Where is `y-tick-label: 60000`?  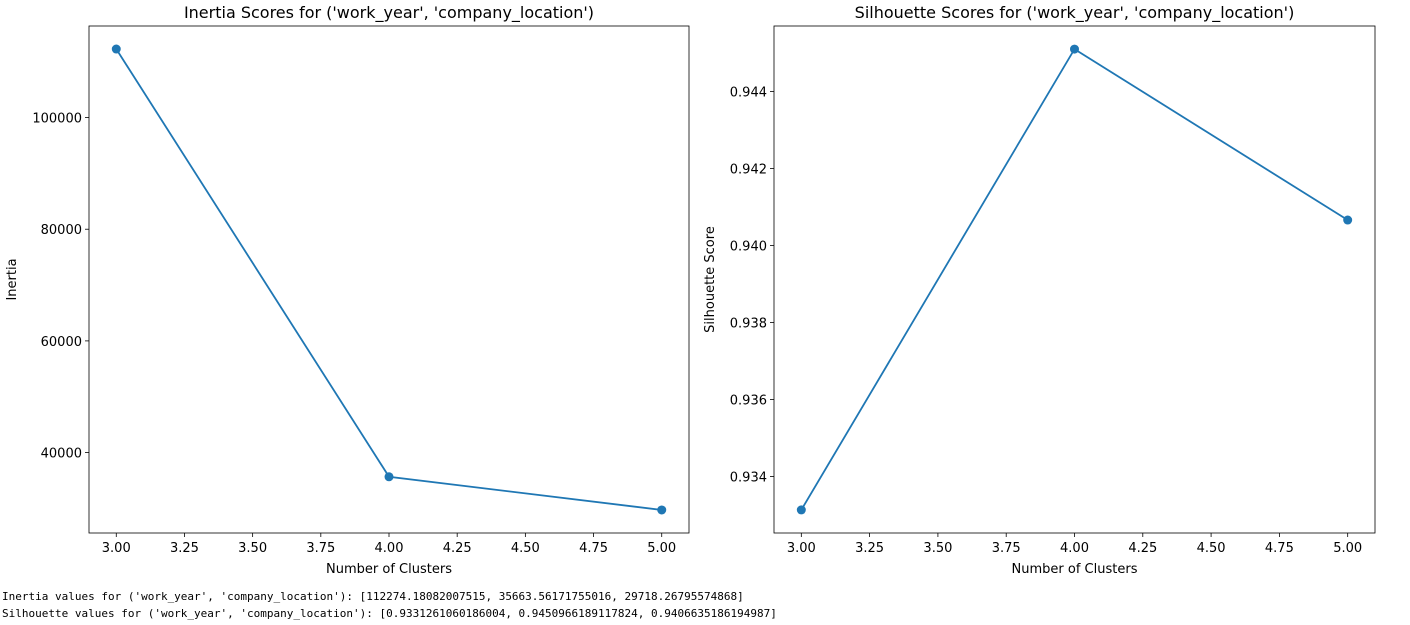
y-tick-label: 60000 is located at coordinates (61, 342).